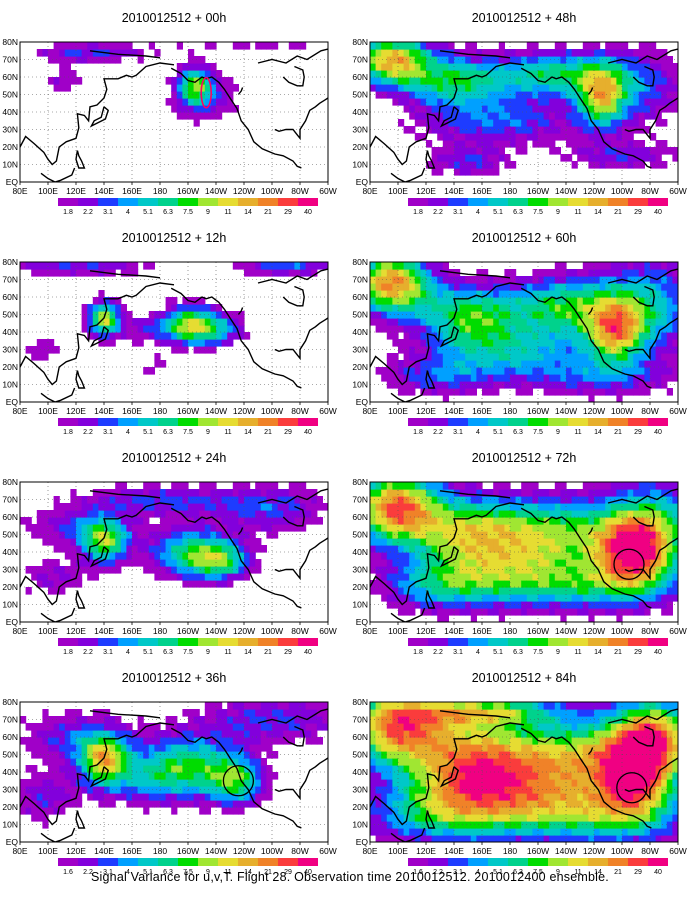 The height and width of the screenshot is (900, 700). What do you see at coordinates (498, 872) in the screenshot?
I see `colorbar-label: 5.1` at bounding box center [498, 872].